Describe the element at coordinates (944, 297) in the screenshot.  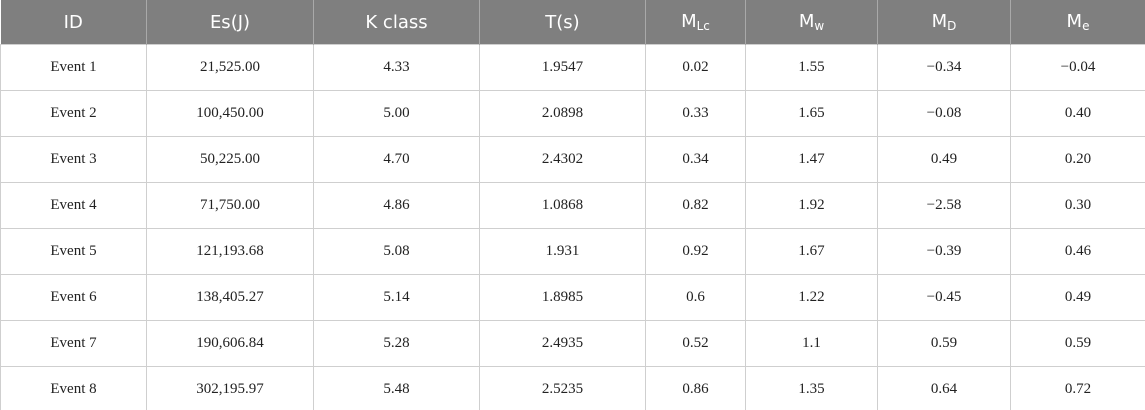
I see `table-cell: −0.45` at that location.